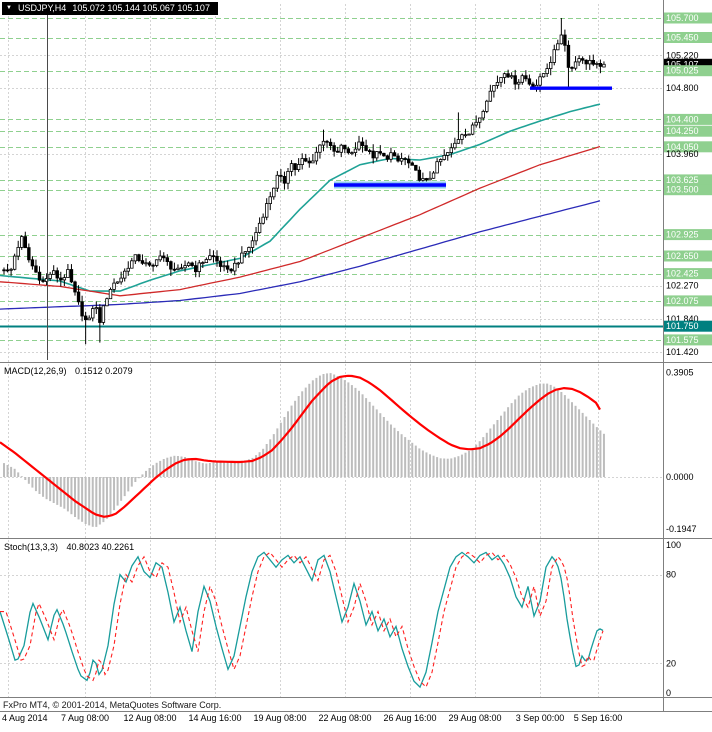 The height and width of the screenshot is (732, 712). Describe the element at coordinates (141, 8) in the screenshot. I see `chart-ohlc-quote: 105.072 105.144 105.067 105.107` at that location.